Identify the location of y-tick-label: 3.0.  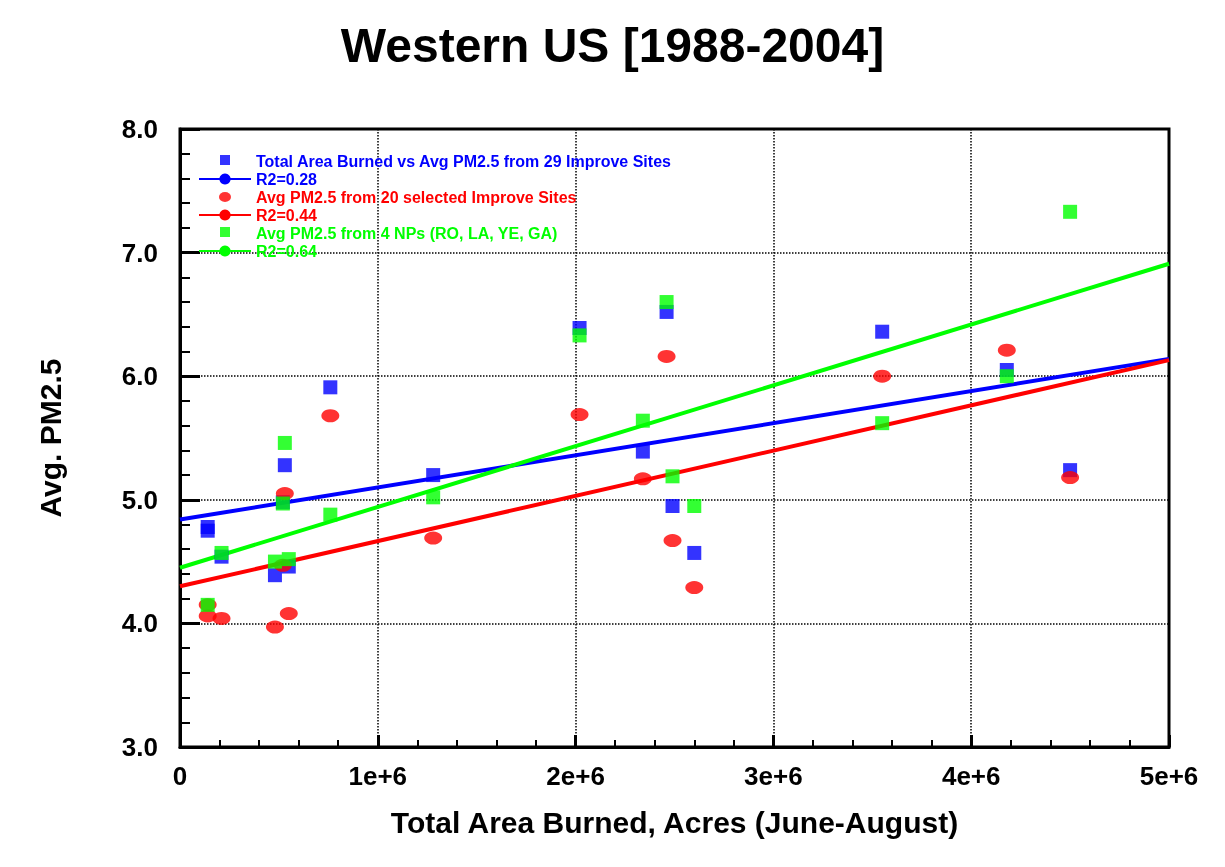
(139, 747).